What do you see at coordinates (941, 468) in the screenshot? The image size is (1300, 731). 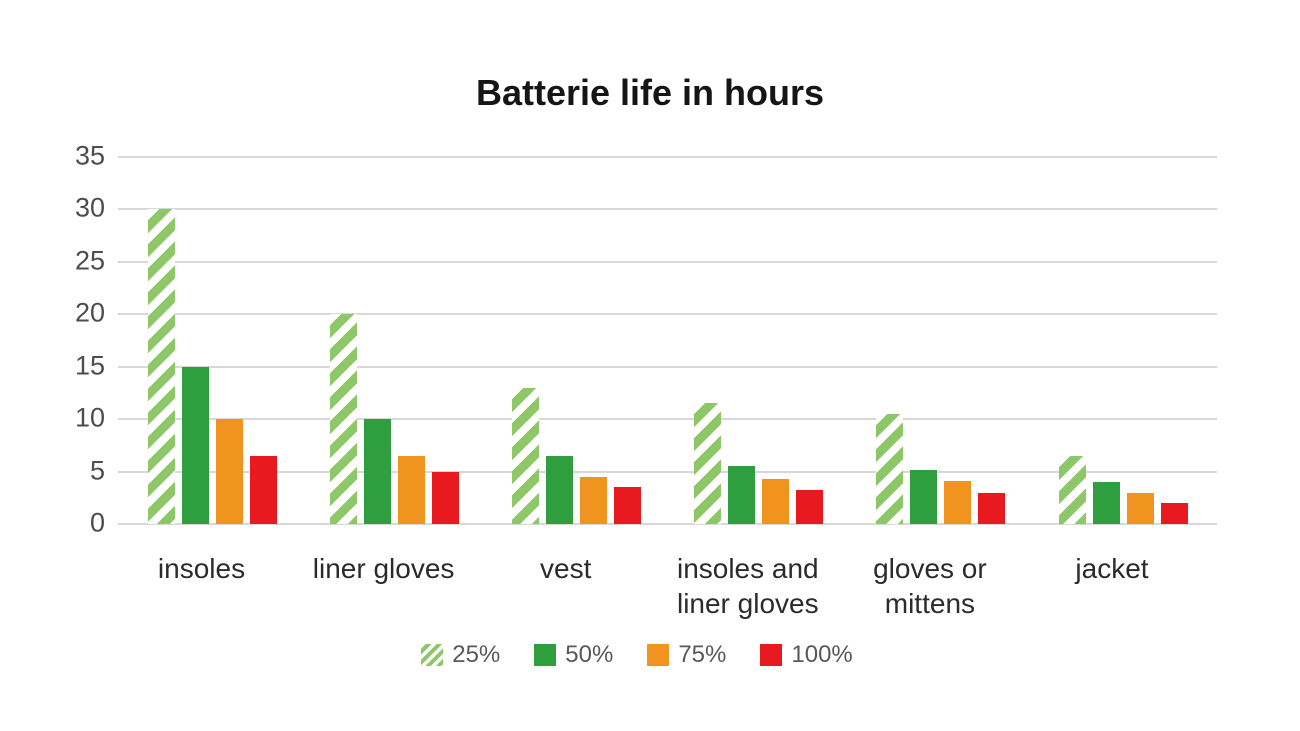 I see `bar-group-gloves-or-mittens` at bounding box center [941, 468].